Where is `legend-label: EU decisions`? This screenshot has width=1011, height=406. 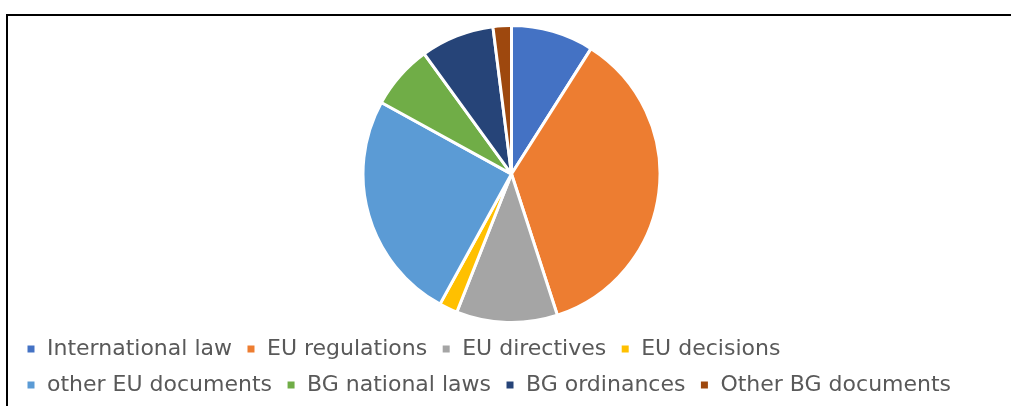
legend-label: EU decisions is located at coordinates (711, 347).